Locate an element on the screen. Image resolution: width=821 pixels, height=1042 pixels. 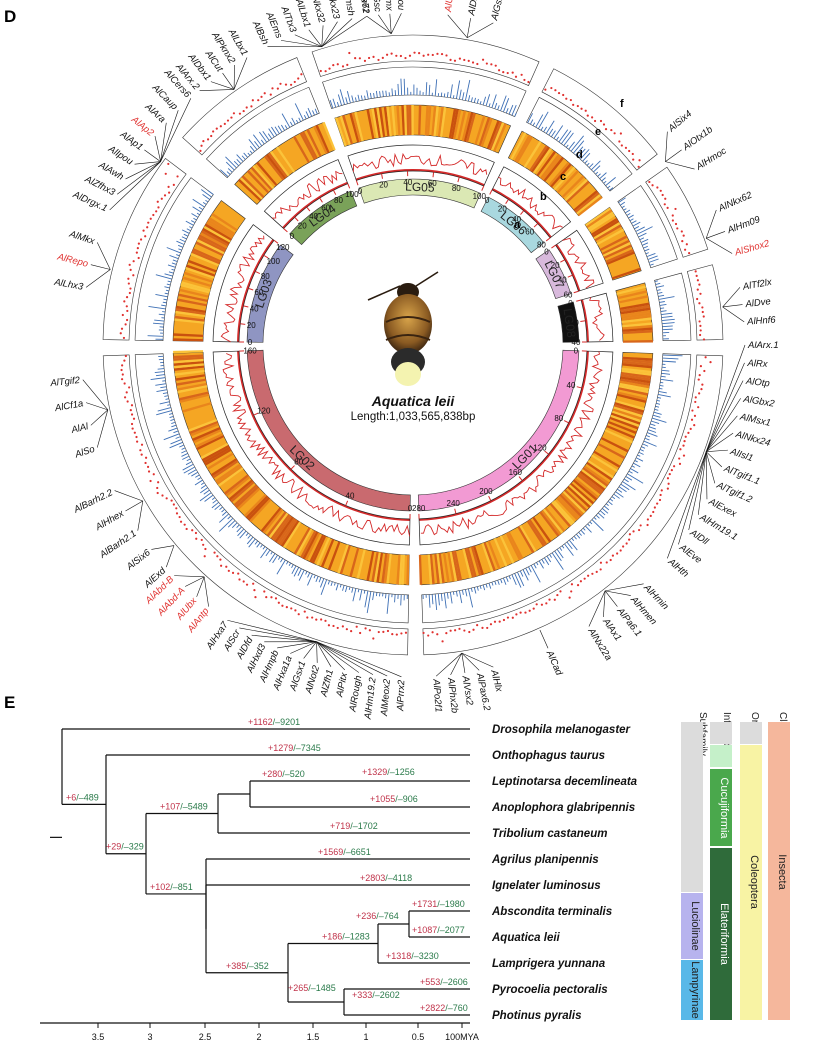
branch-gain-loss: +1731/–1980 is located at coordinates (438, 904).